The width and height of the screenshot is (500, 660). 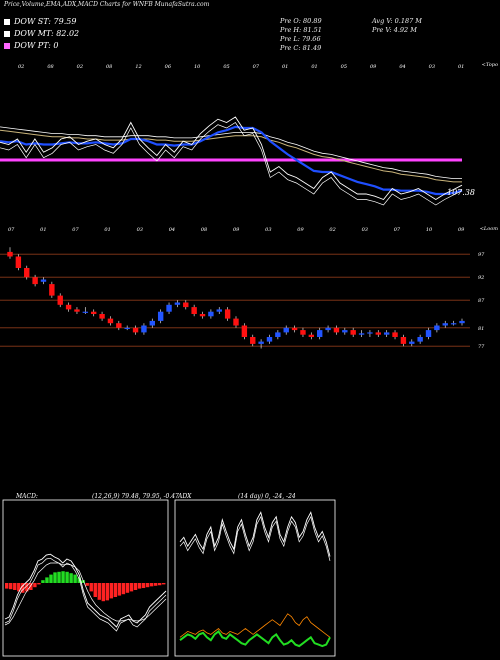 What do you see at coordinates (185, 496) in the screenshot?
I see `adx-label: ADX` at bounding box center [185, 496].